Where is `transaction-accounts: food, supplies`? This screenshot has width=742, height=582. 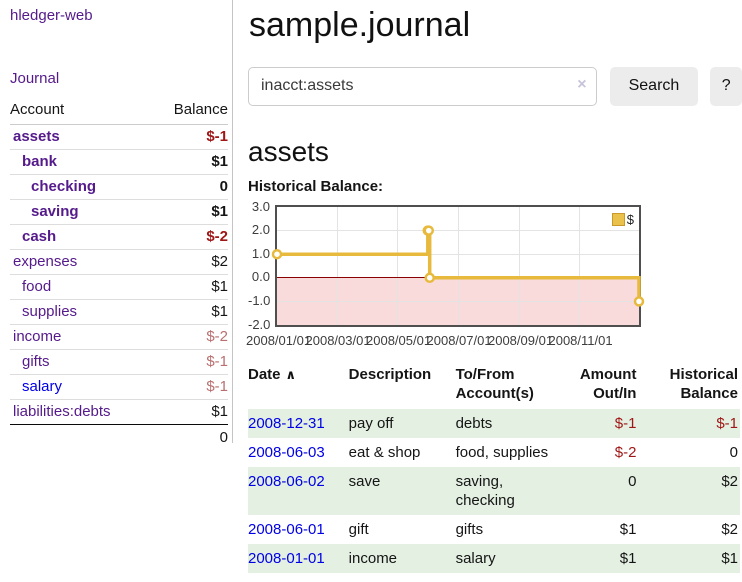 transaction-accounts: food, supplies is located at coordinates (502, 452).